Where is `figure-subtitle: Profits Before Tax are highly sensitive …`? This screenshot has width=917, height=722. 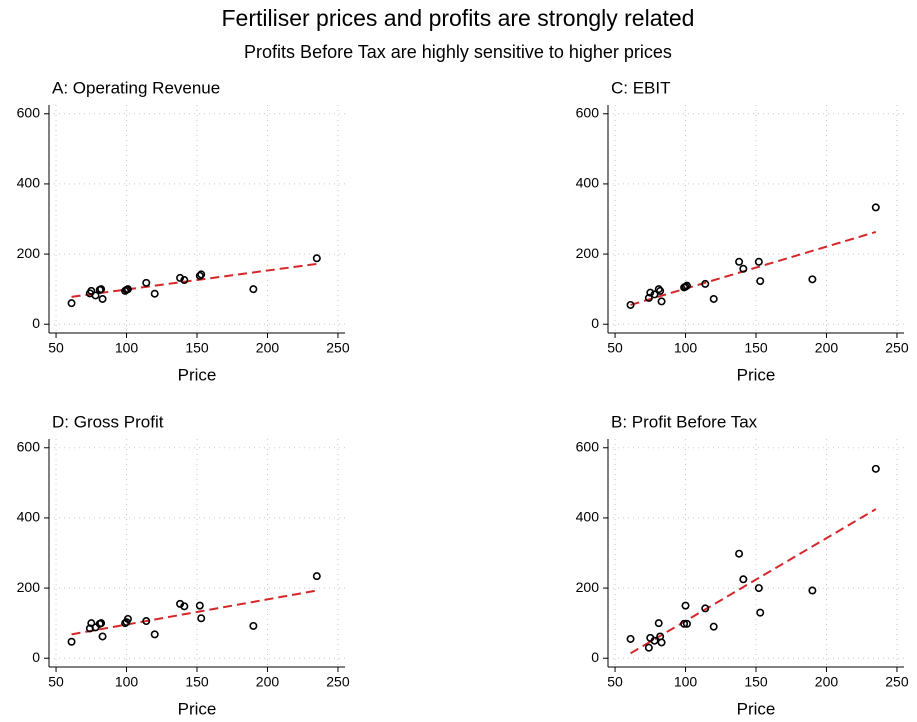 figure-subtitle: Profits Before Tax are highly sensitive … is located at coordinates (458, 52).